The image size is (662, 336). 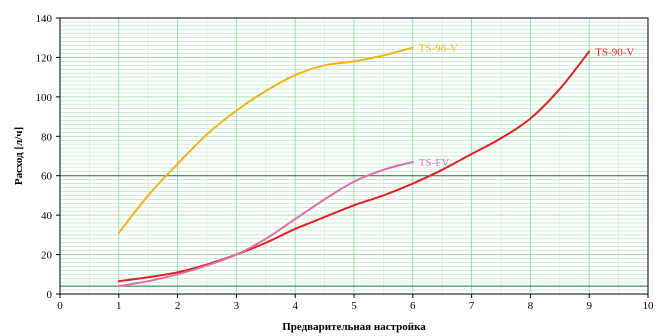 What do you see at coordinates (44, 58) in the screenshot?
I see `y-tick-label: 120` at bounding box center [44, 58].